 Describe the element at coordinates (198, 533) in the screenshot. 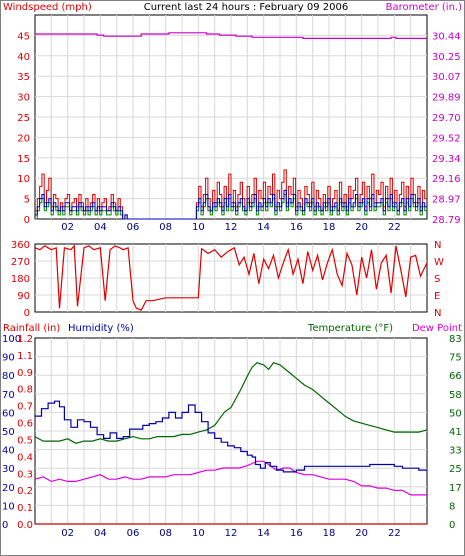

I see `climate-panel-x-tick-label: 10` at that location.